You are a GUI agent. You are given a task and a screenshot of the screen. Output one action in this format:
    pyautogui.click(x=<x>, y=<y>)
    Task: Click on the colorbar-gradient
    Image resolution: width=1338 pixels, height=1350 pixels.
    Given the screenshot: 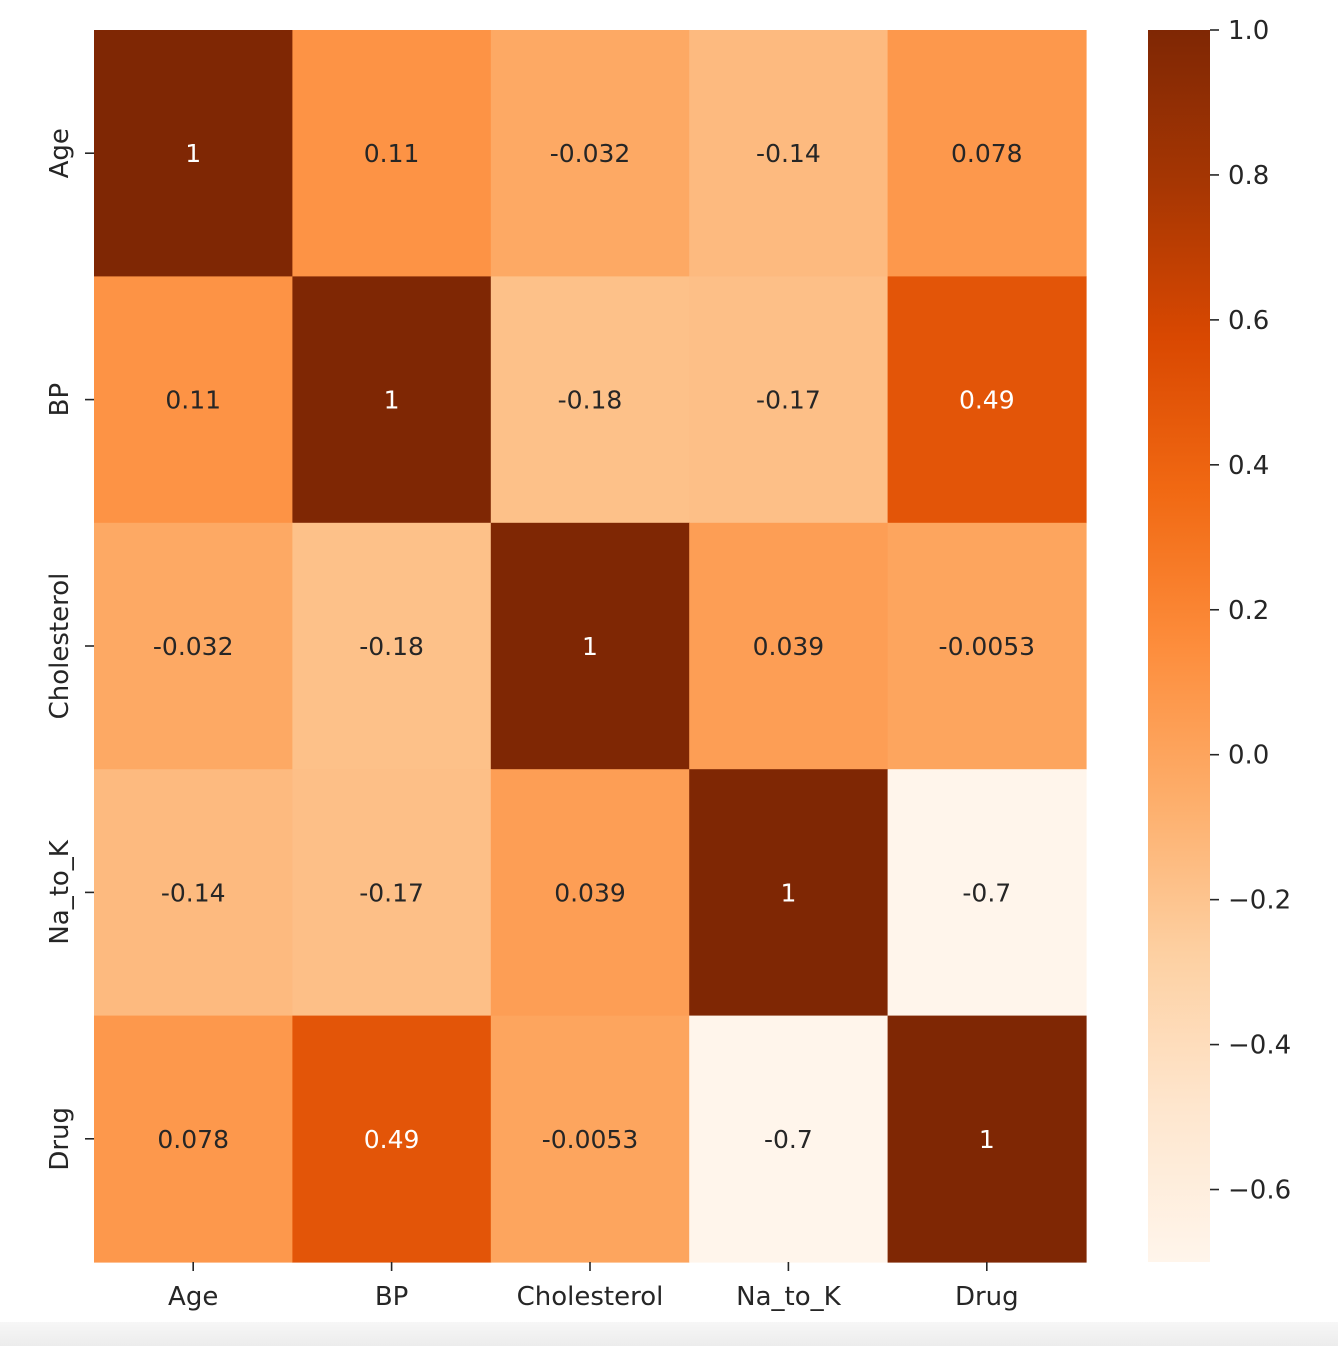 What is the action you would take?
    pyautogui.click(x=1179, y=646)
    